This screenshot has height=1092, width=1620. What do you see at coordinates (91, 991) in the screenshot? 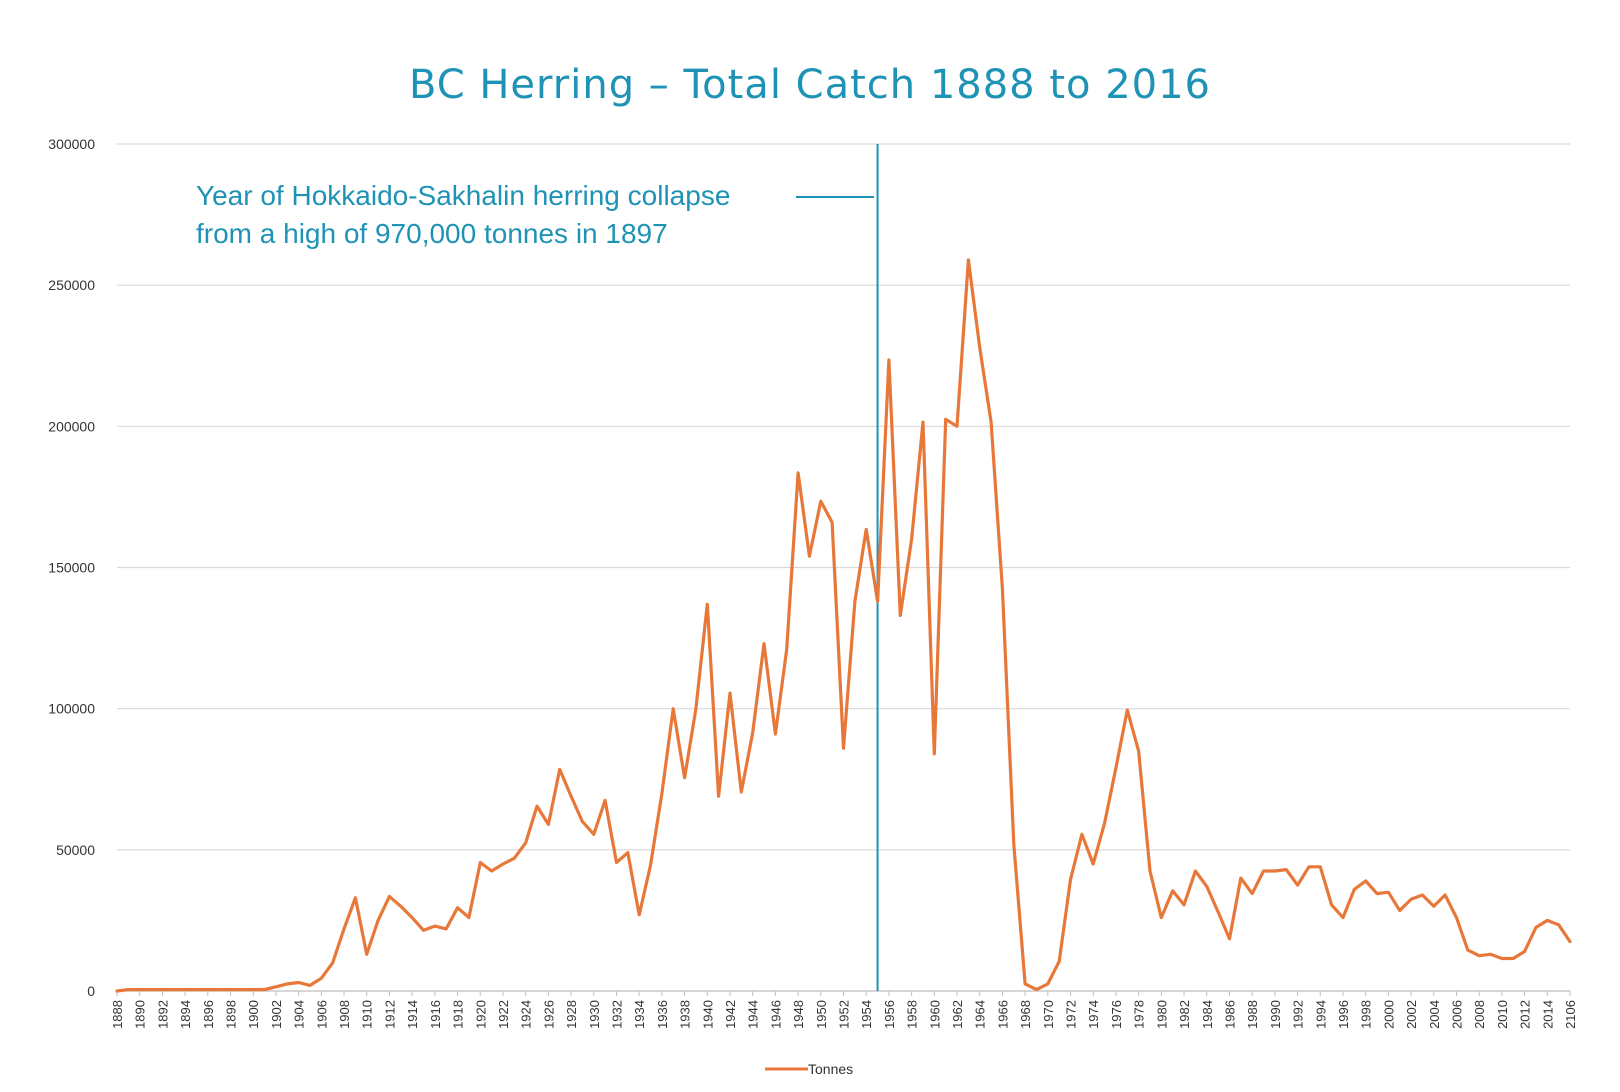
I see `y-tick-label: 0` at bounding box center [91, 991].